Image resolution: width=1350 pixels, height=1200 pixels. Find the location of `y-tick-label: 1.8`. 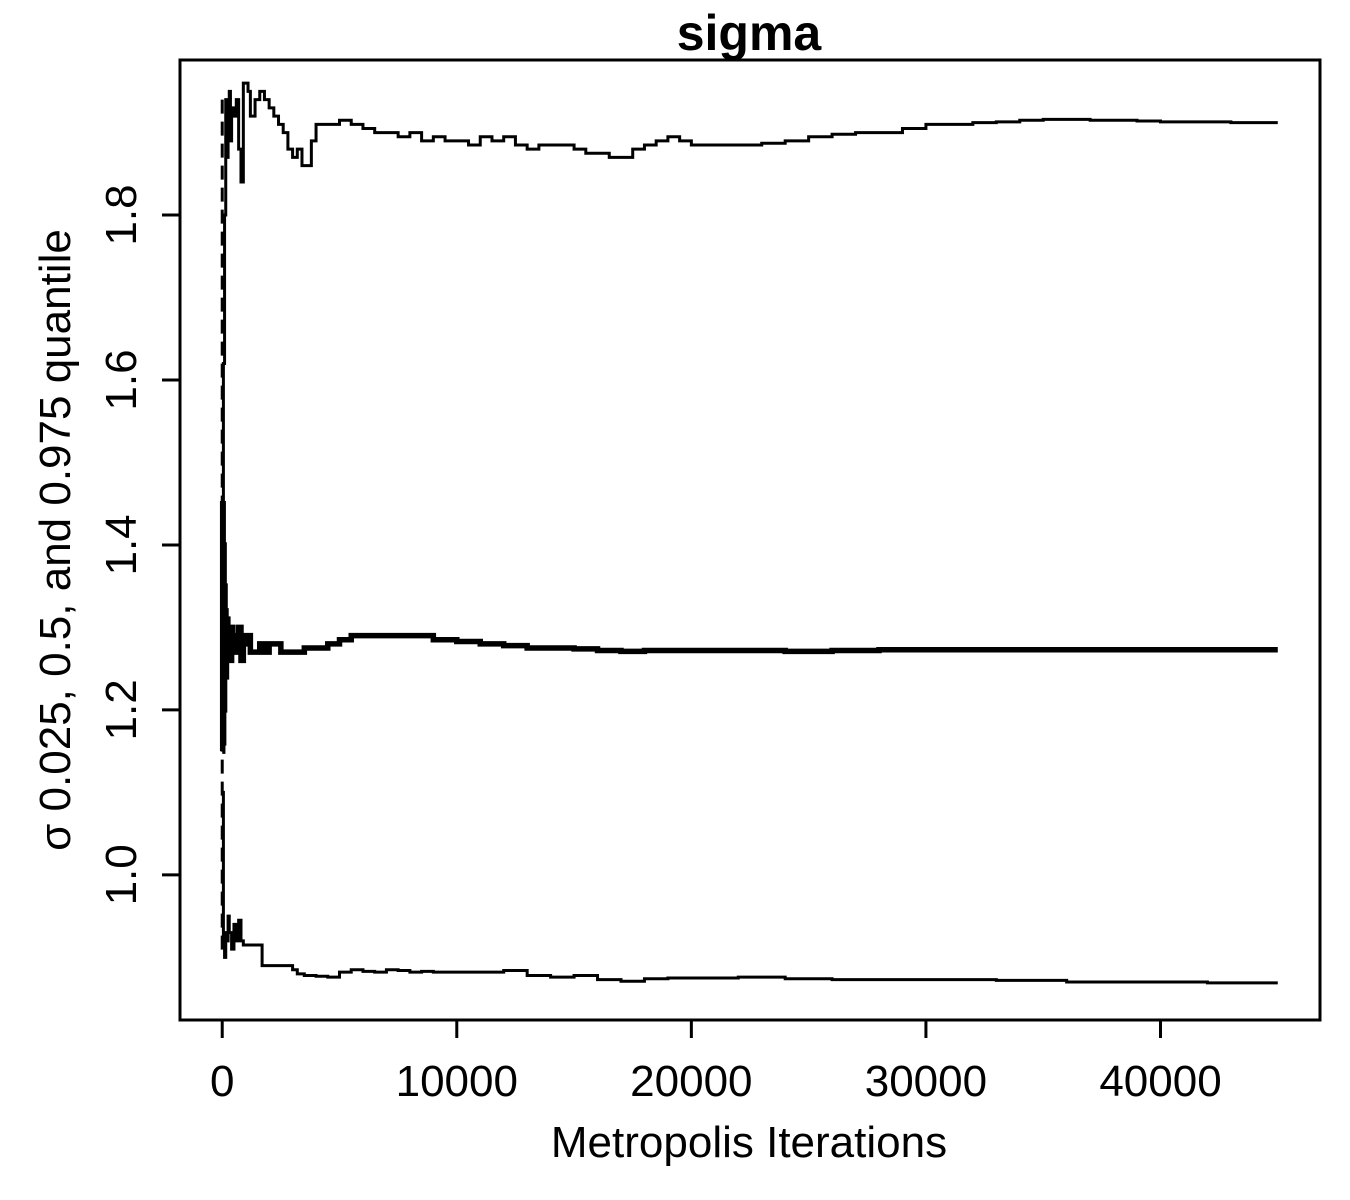

y-tick-label: 1.8 is located at coordinates (121, 214).